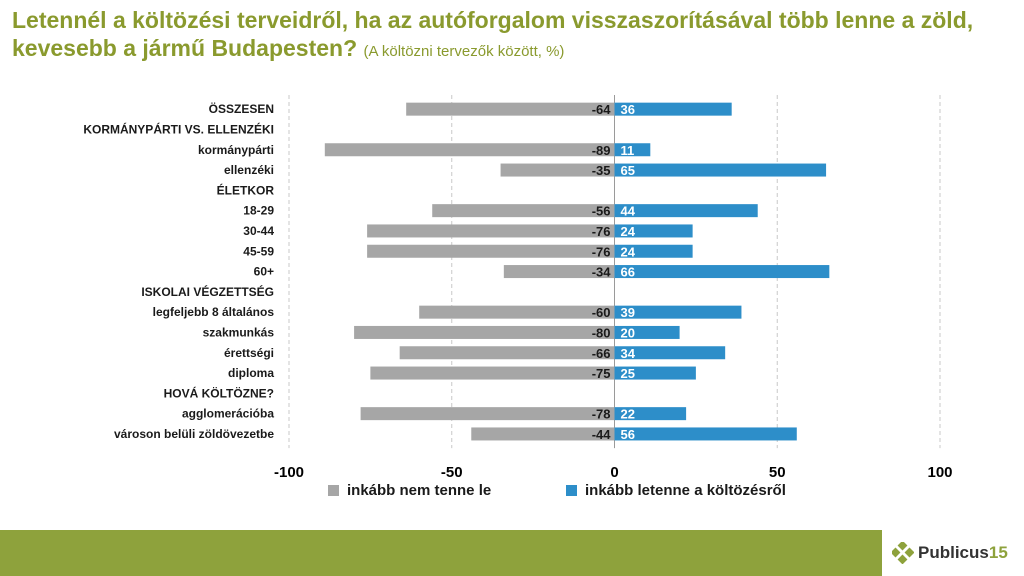 The image size is (1024, 576). Describe the element at coordinates (601, 353) in the screenshot. I see `bar-negative-label: -66` at that location.